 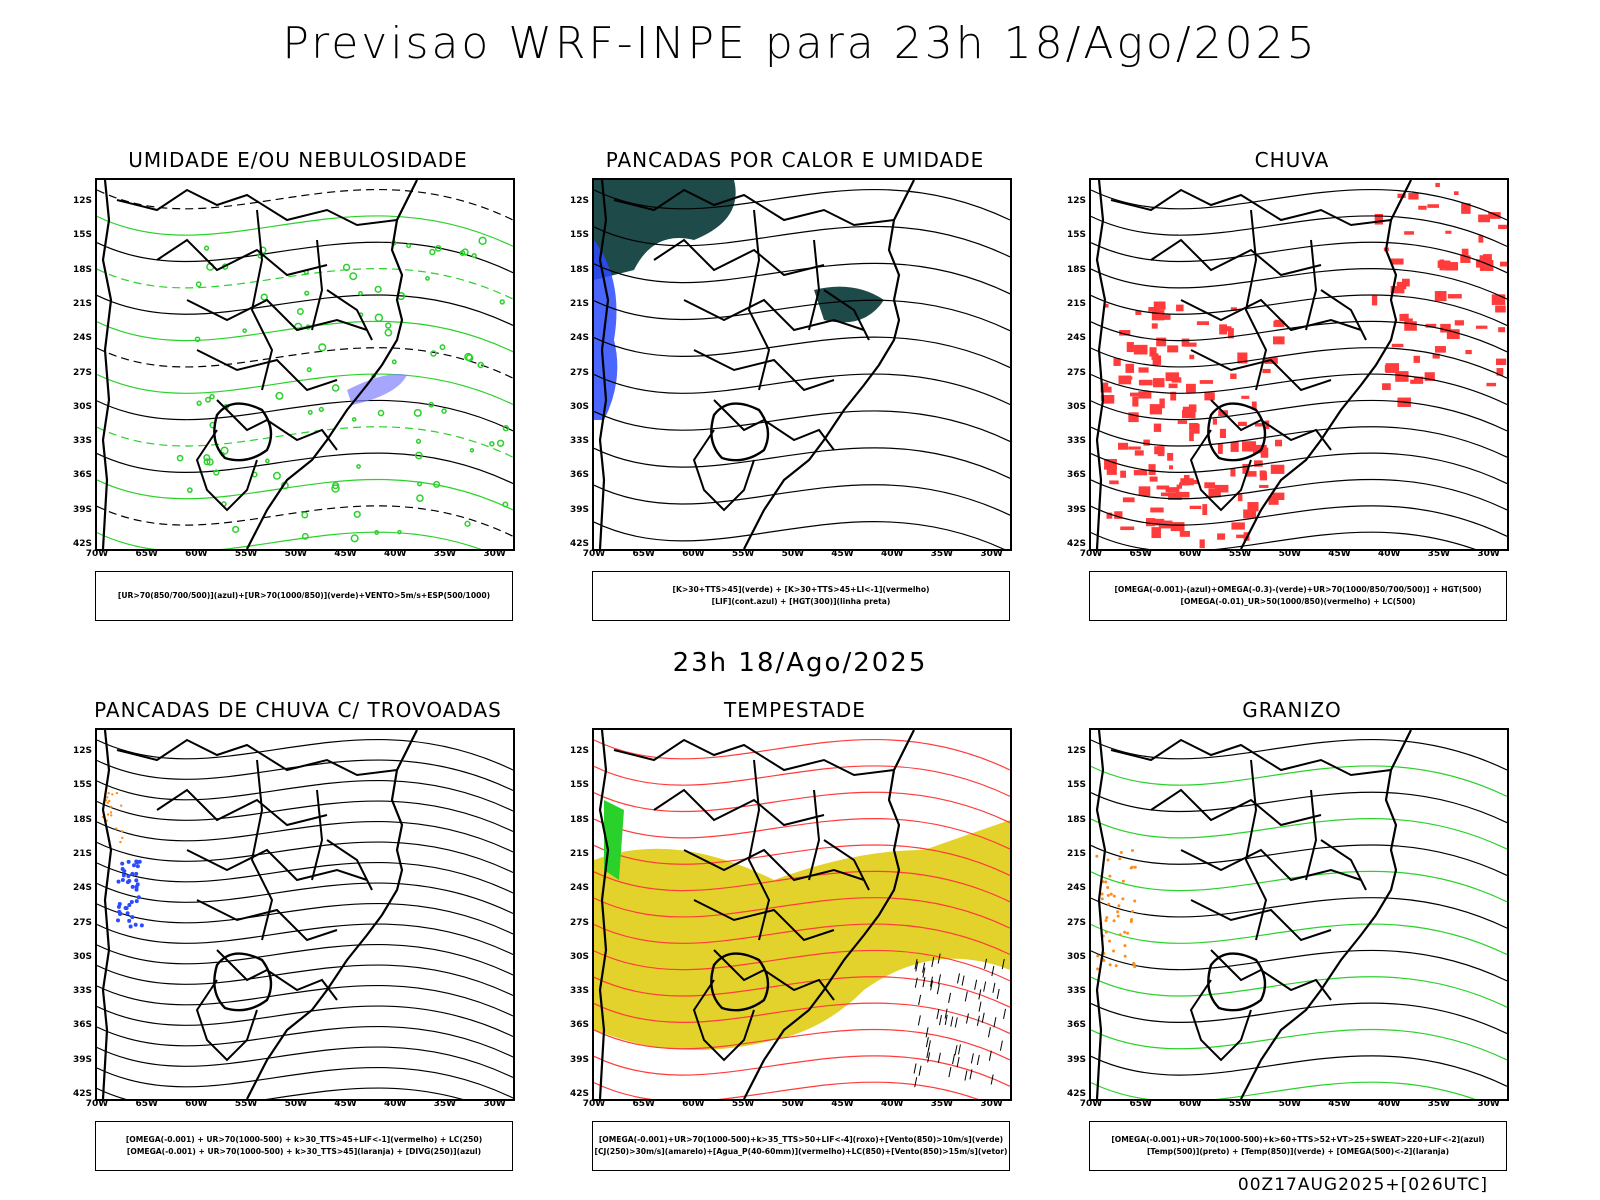 What do you see at coordinates (1076, 235) in the screenshot?
I see `latitude-tick-label: 15S` at bounding box center [1076, 235].